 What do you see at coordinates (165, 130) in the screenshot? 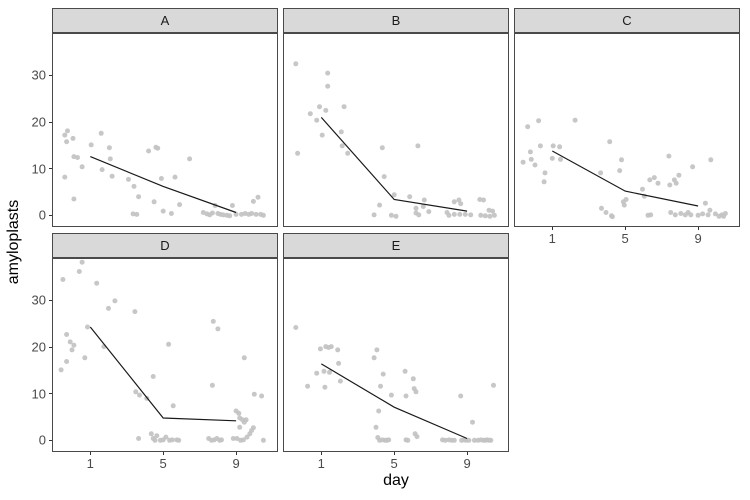
I see `facet-panel-A` at bounding box center [165, 130].